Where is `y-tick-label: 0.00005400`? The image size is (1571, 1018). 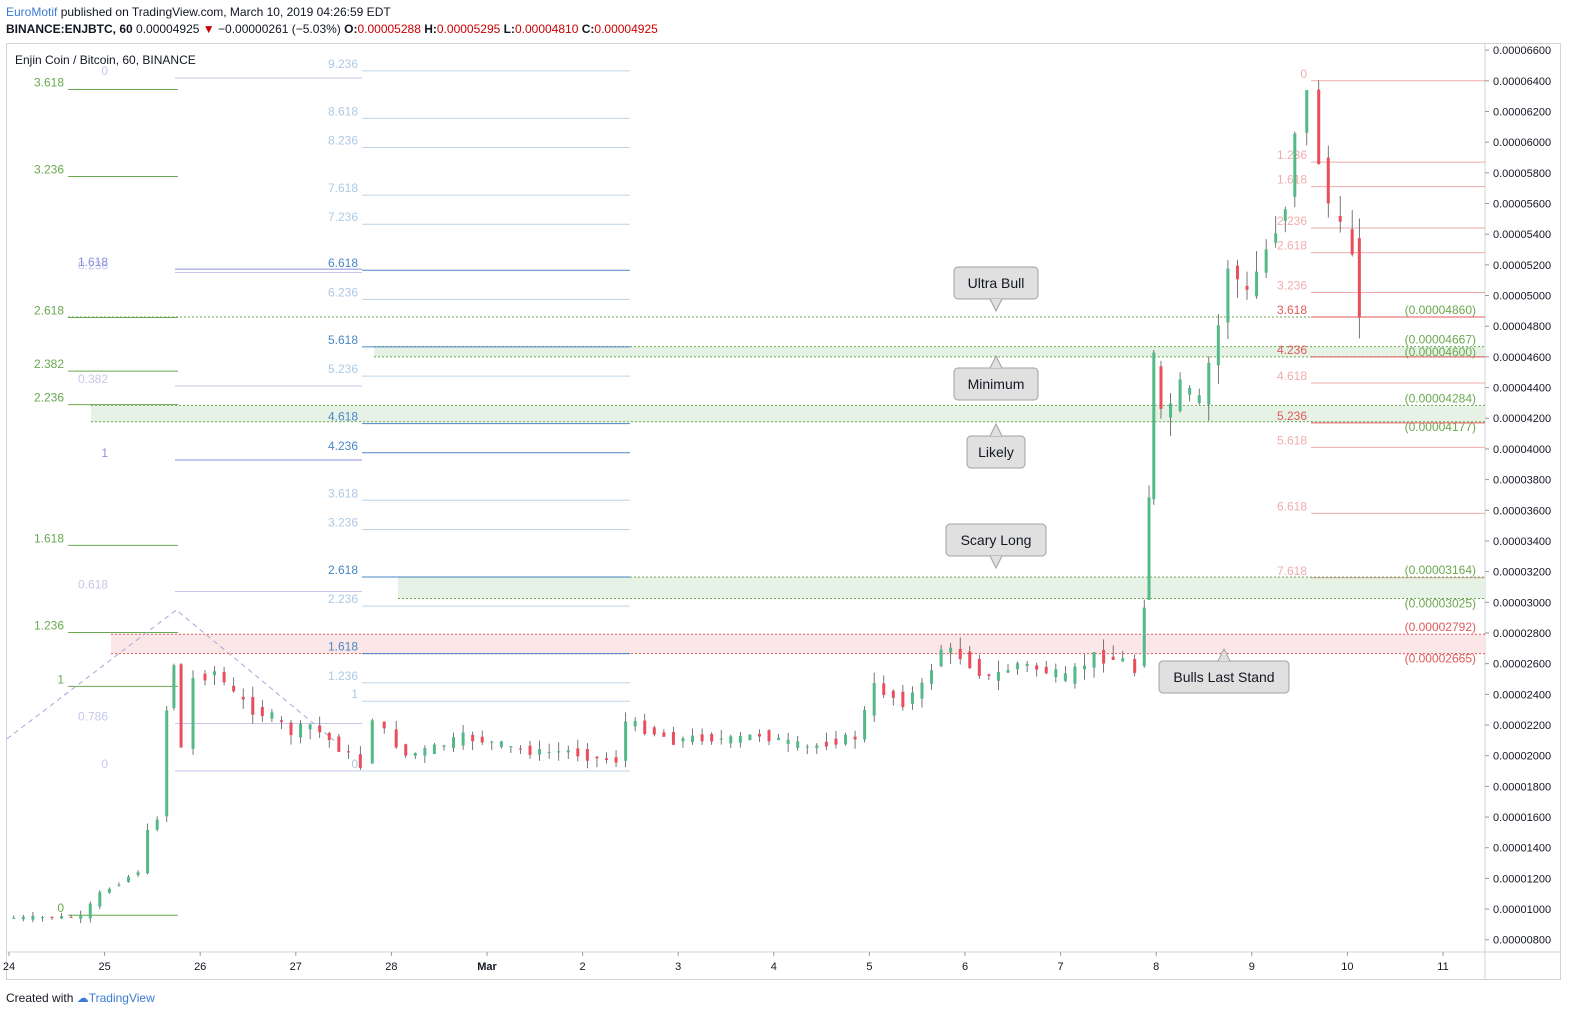
y-tick-label: 0.00005400 is located at coordinates (1522, 235).